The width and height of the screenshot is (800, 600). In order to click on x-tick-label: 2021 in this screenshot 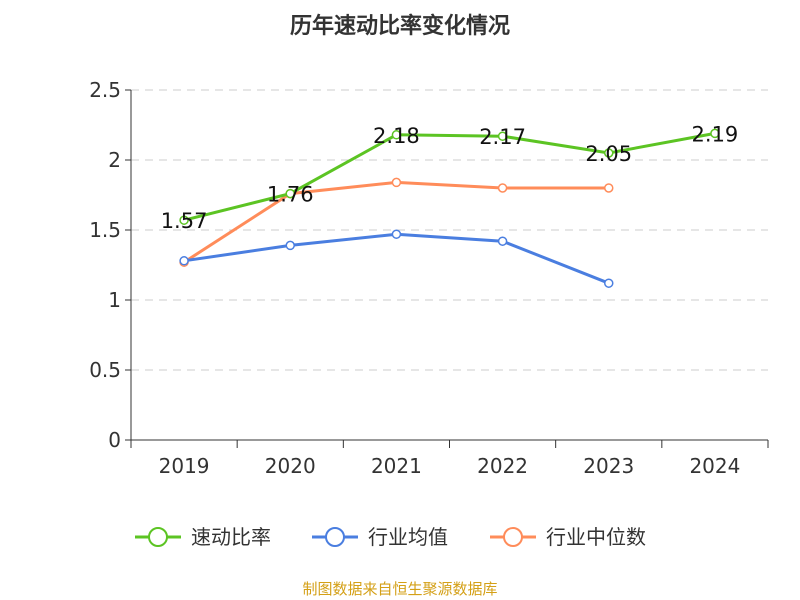, I will do `click(396, 466)`.